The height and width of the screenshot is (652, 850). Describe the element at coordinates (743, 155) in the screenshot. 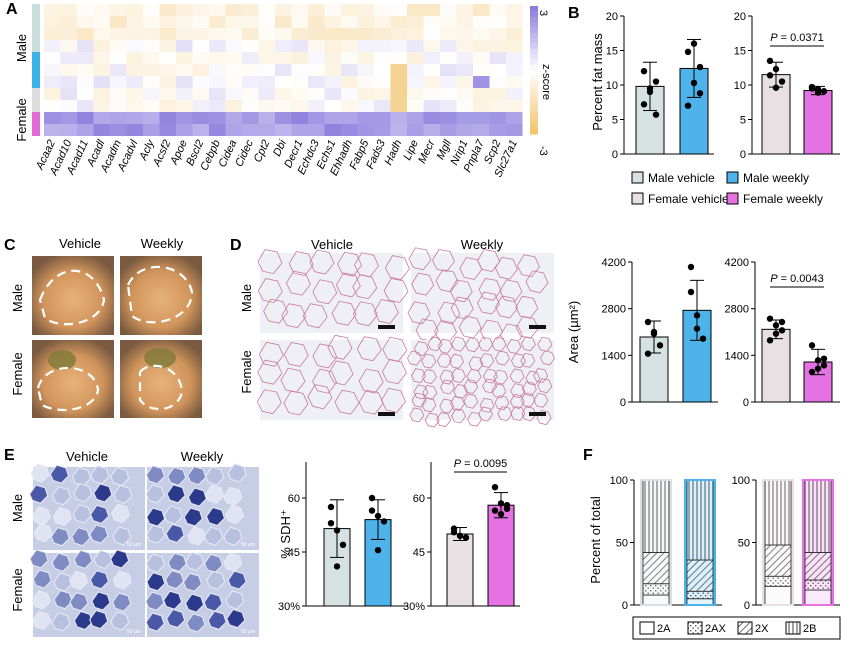

I see `y-tick-label: 0` at that location.